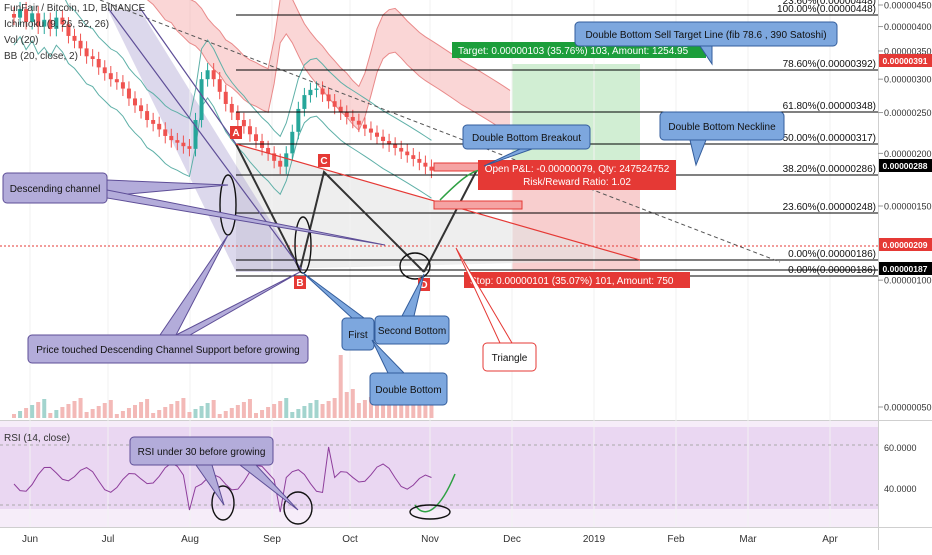 Image resolution: width=932 pixels, height=555 pixels. I want to click on price-tag-label: 0.00000187, so click(905, 269).